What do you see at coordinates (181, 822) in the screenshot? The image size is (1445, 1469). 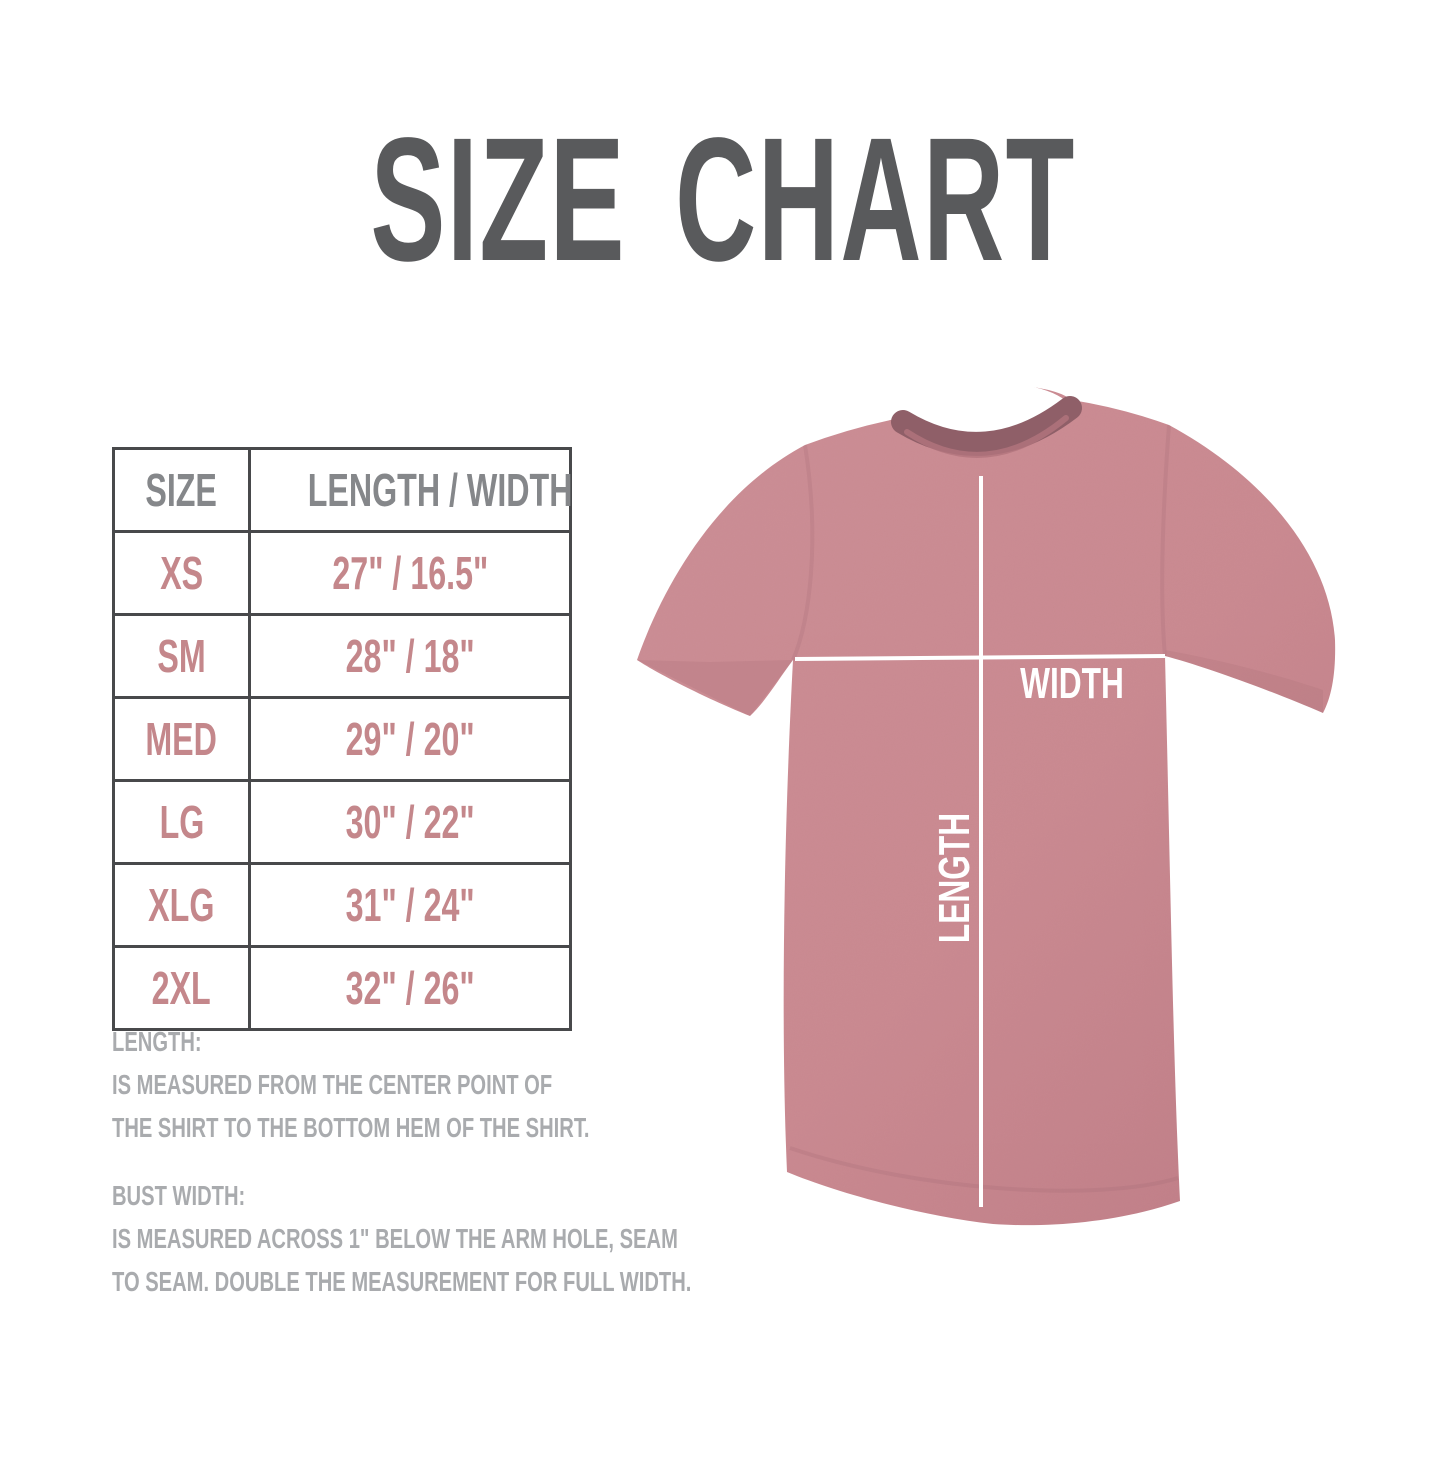 I see `size-cell: LG` at bounding box center [181, 822].